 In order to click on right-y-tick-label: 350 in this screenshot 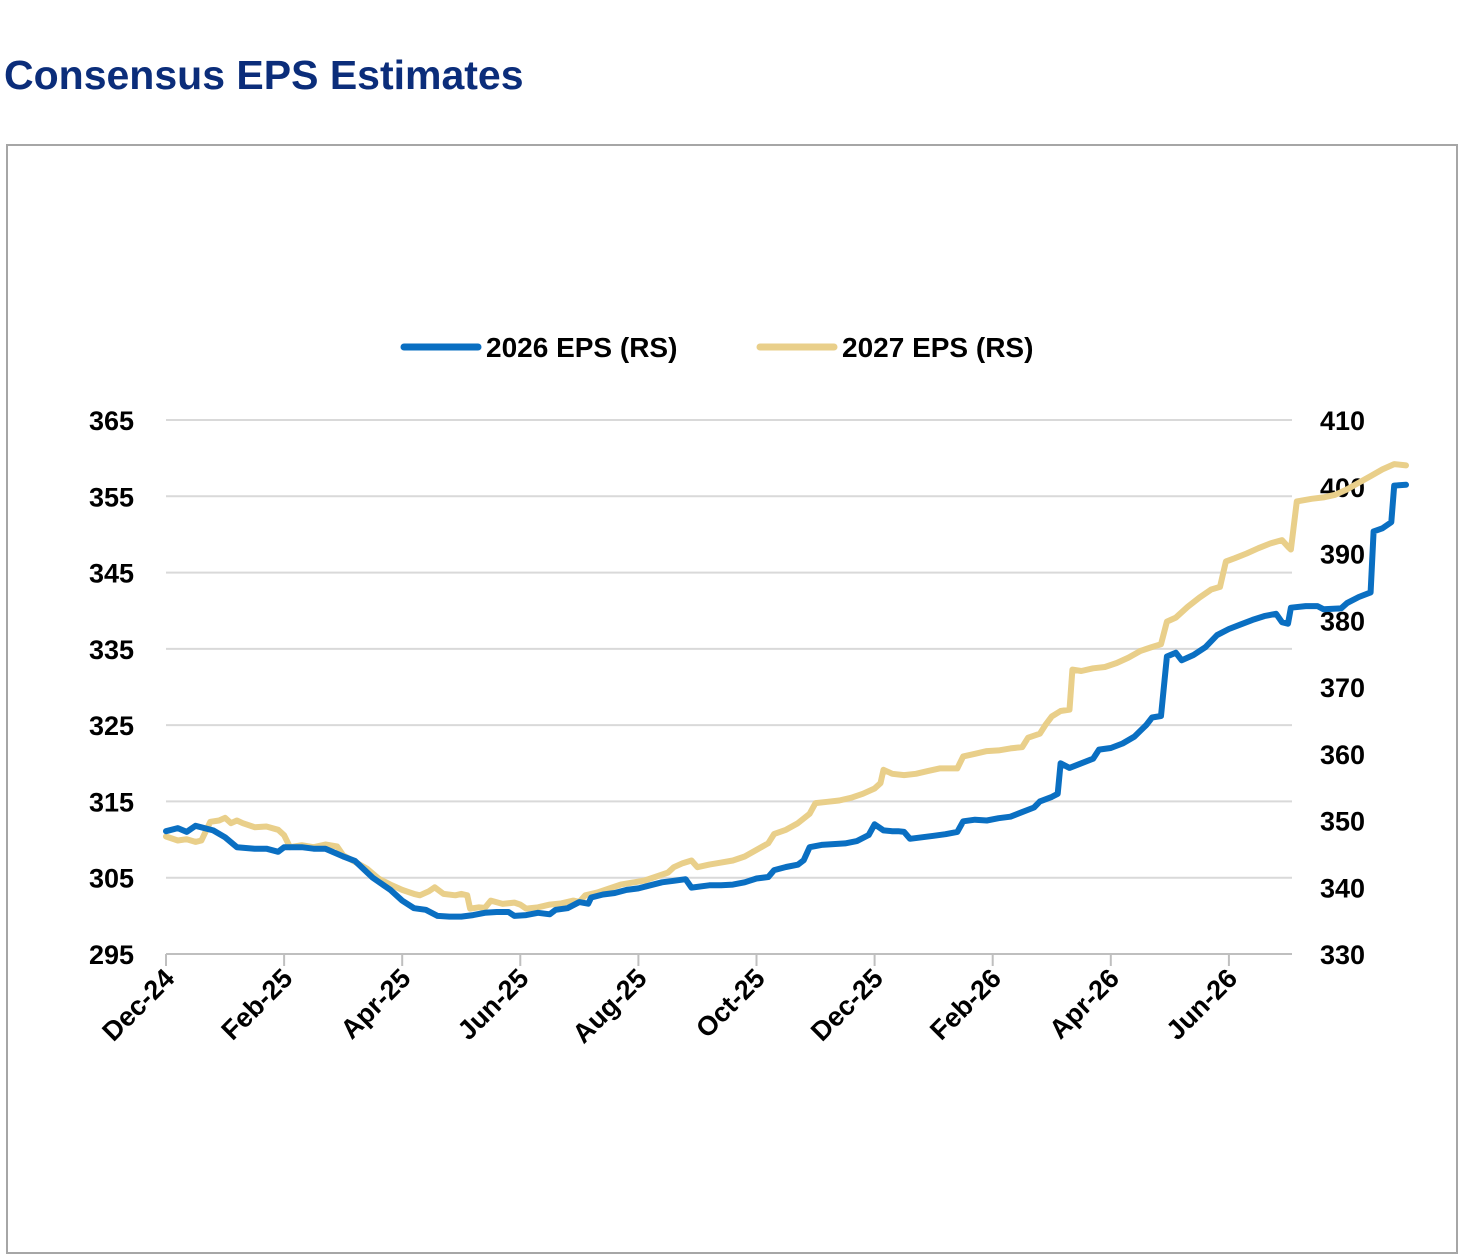, I will do `click(1342, 822)`.